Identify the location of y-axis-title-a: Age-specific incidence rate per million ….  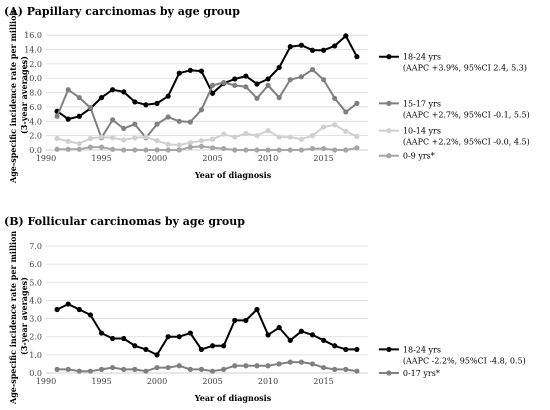
(18, 95).